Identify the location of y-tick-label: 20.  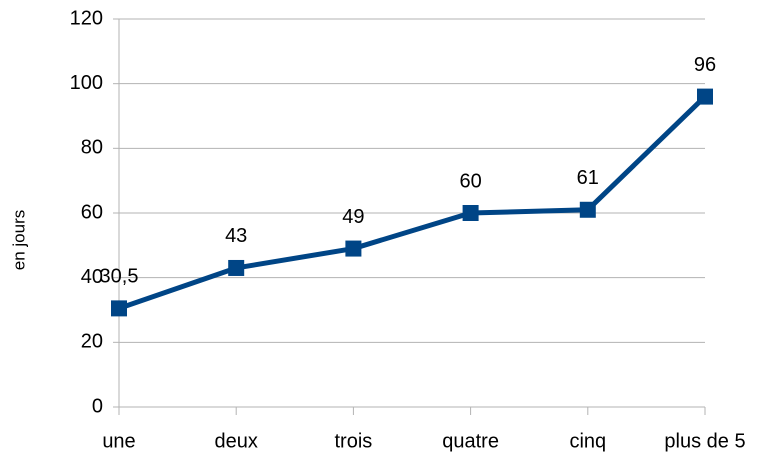
(92, 342).